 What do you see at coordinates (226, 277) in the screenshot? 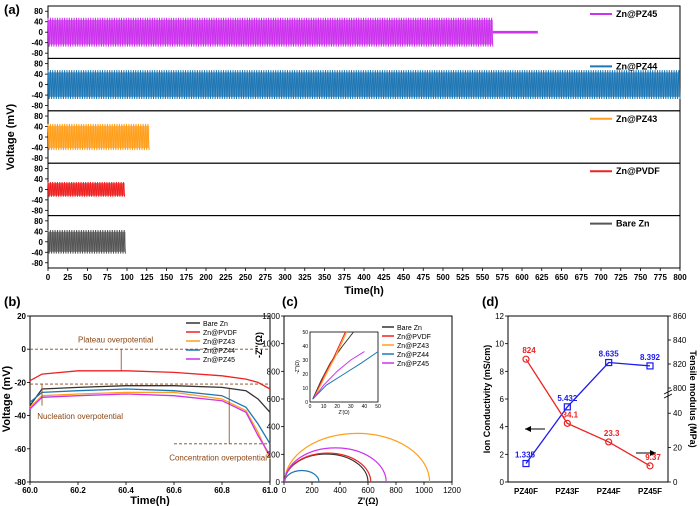
I see `x-tick-label: 225` at bounding box center [226, 277].